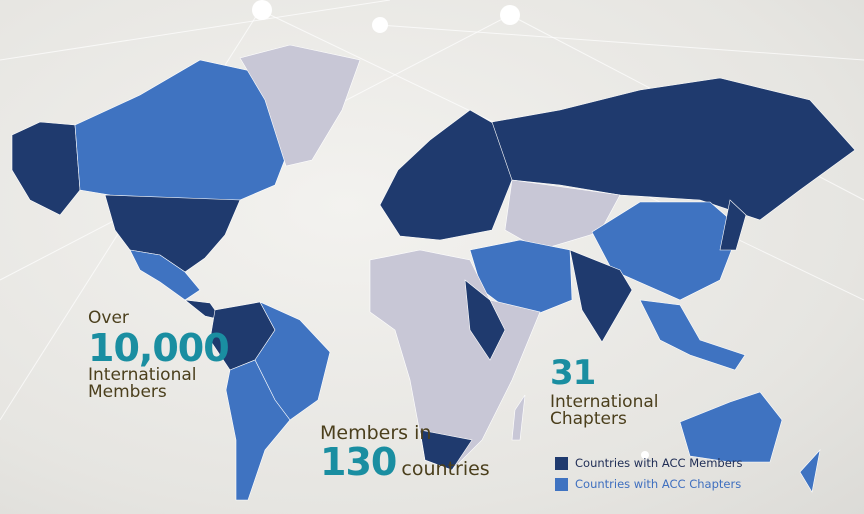  Describe the element at coordinates (573, 373) in the screenshot. I see `stat-chapters-value: 31` at that location.